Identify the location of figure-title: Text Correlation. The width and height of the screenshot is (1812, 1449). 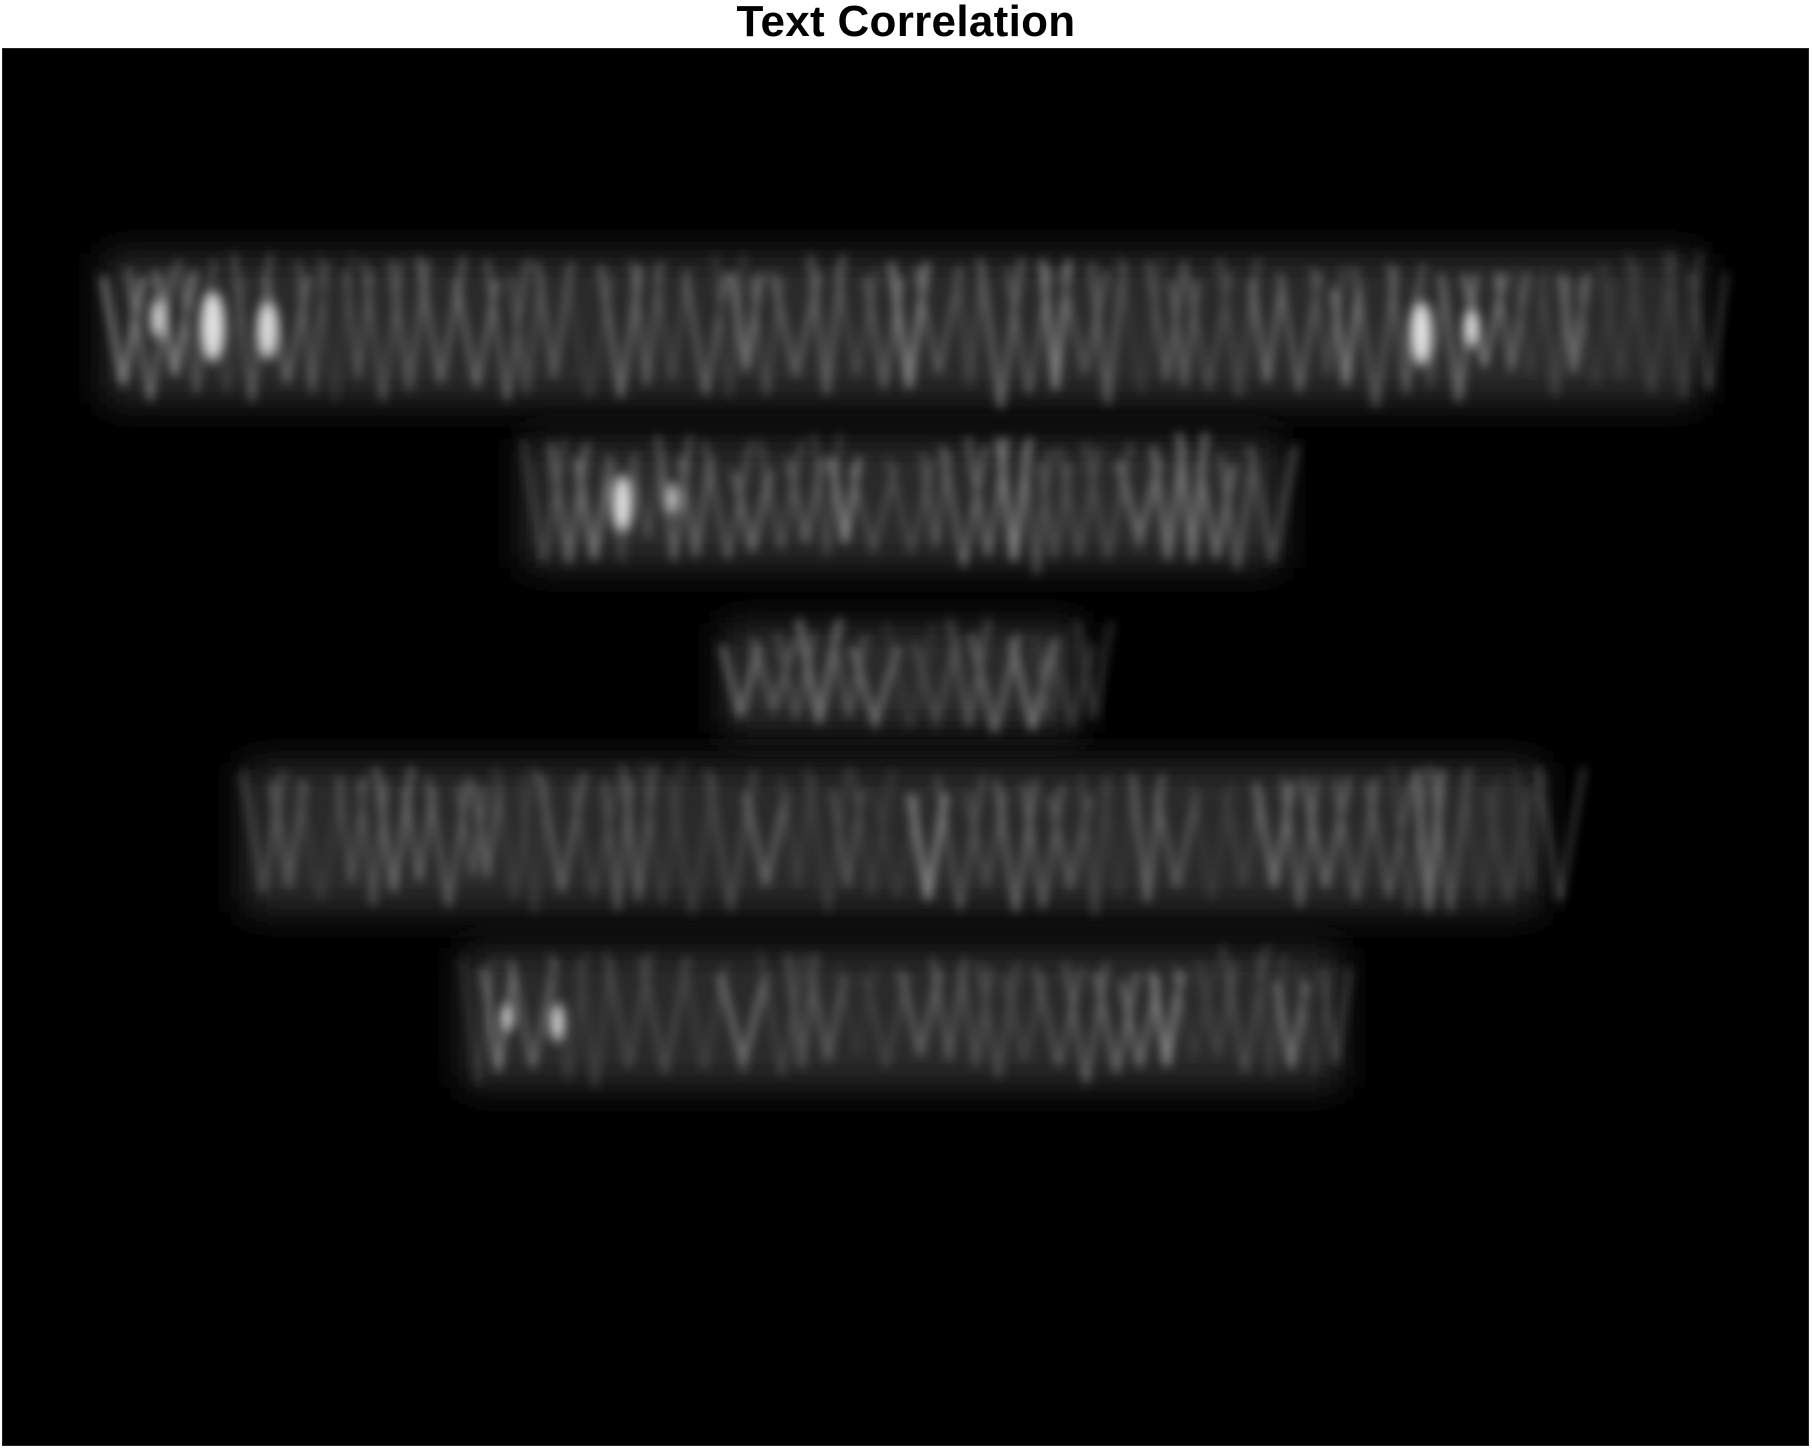
(906, 24).